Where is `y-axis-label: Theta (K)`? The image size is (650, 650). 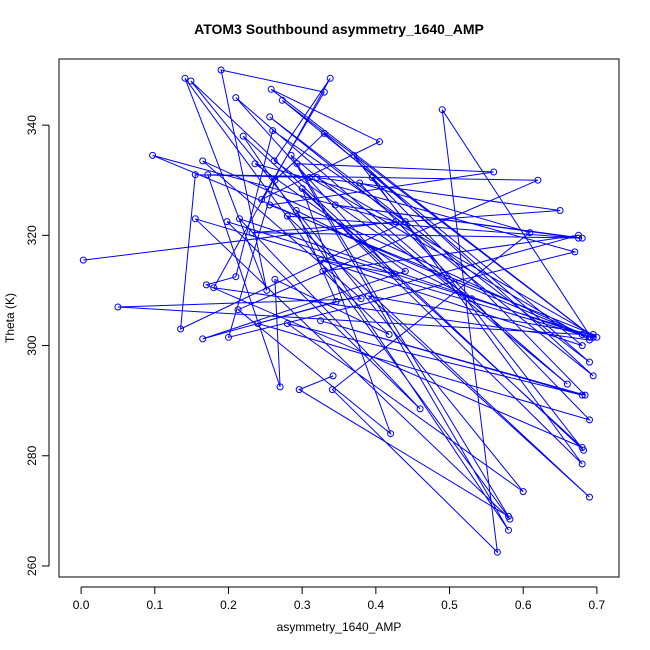 y-axis-label: Theta (K) is located at coordinates (10, 318).